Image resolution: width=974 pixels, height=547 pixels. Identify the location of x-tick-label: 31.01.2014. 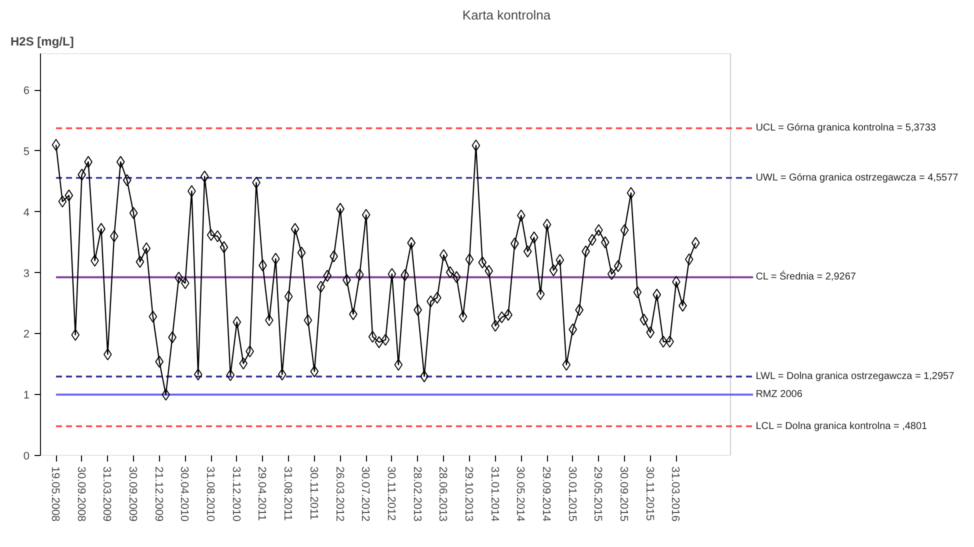
(494, 494).